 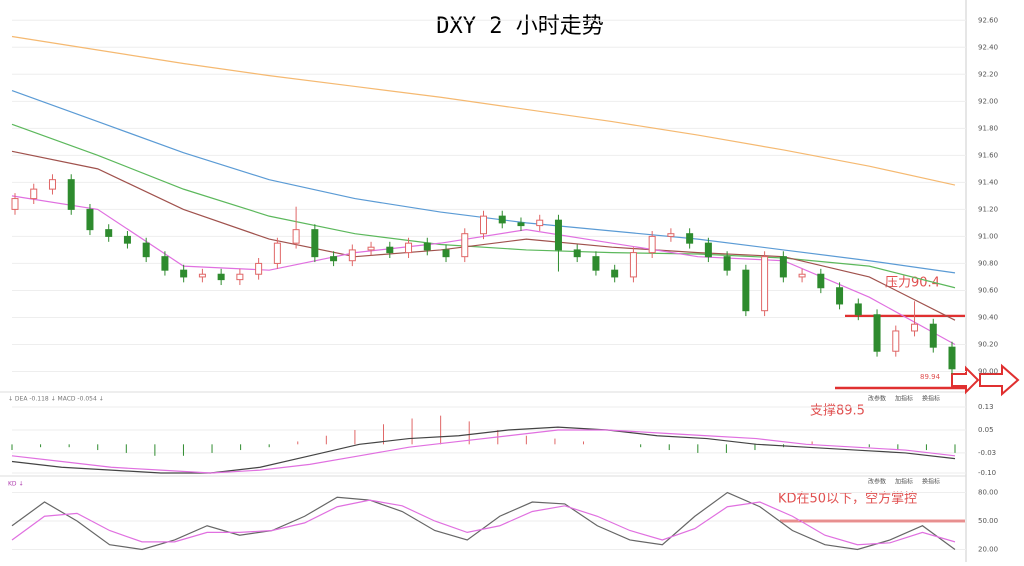 What do you see at coordinates (988, 74) in the screenshot?
I see `y-tick-label: 92.20` at bounding box center [988, 74].